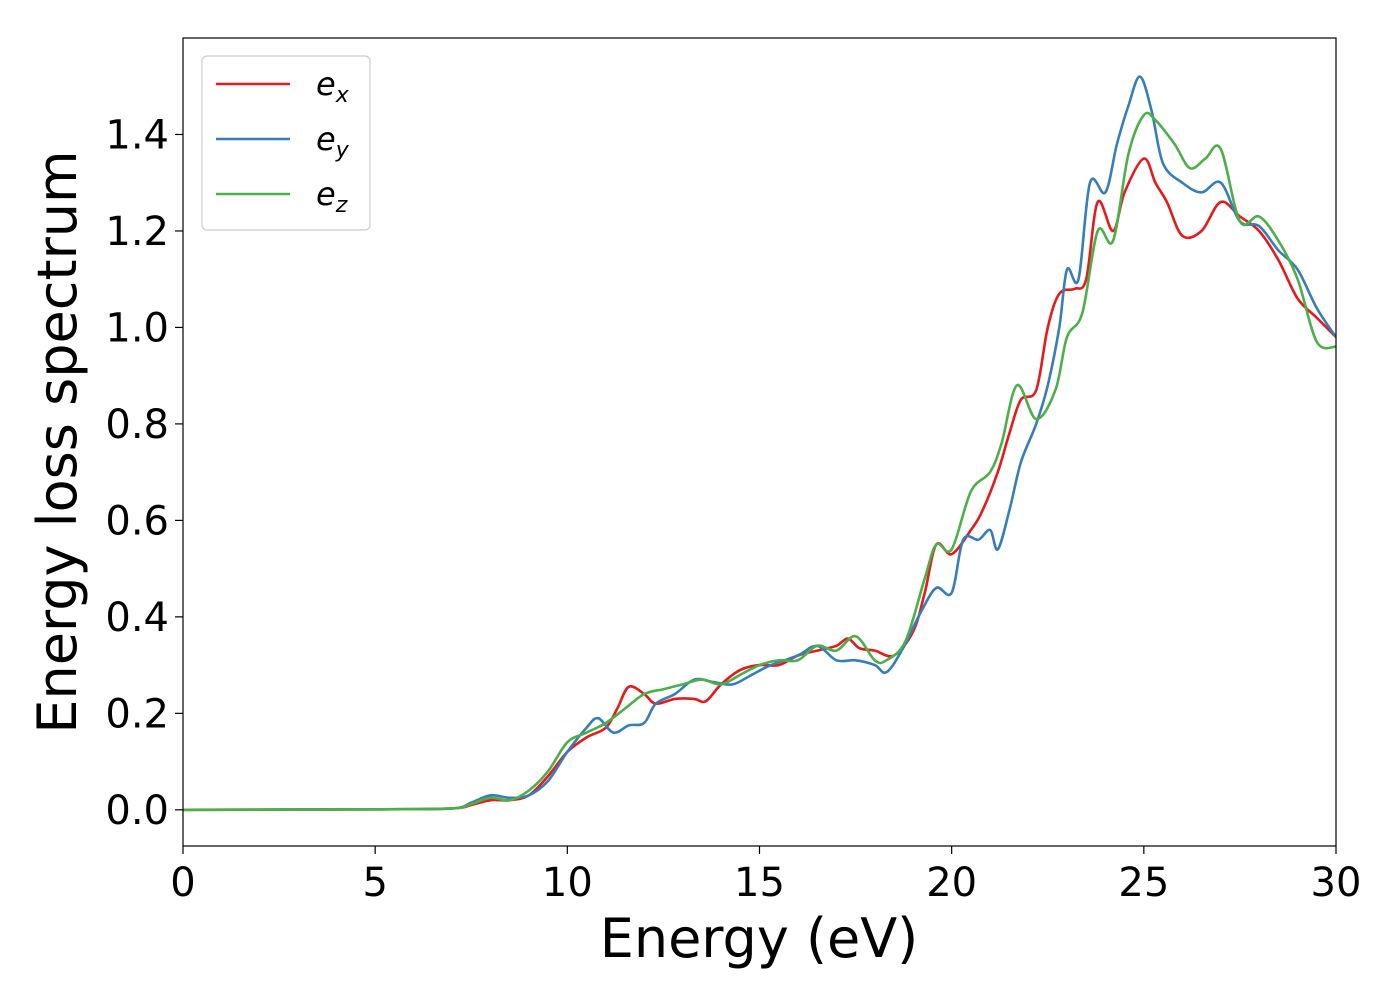 The image size is (1400, 1000). Describe the element at coordinates (137, 714) in the screenshot. I see `y-tick-label: 0.2` at that location.